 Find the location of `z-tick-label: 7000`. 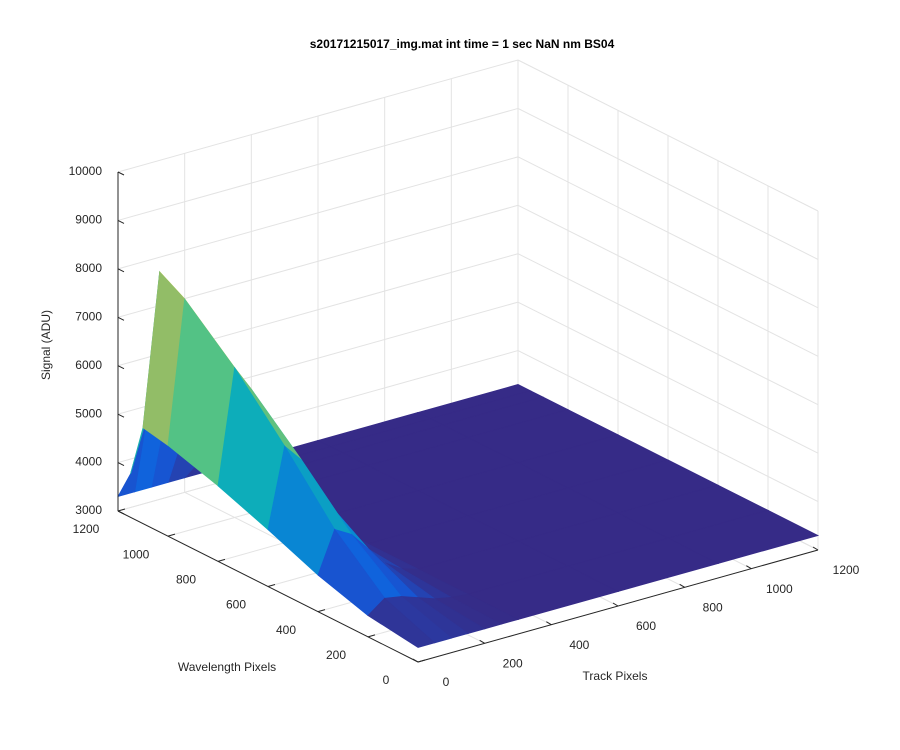

z-tick-label: 7000 is located at coordinates (88, 316).